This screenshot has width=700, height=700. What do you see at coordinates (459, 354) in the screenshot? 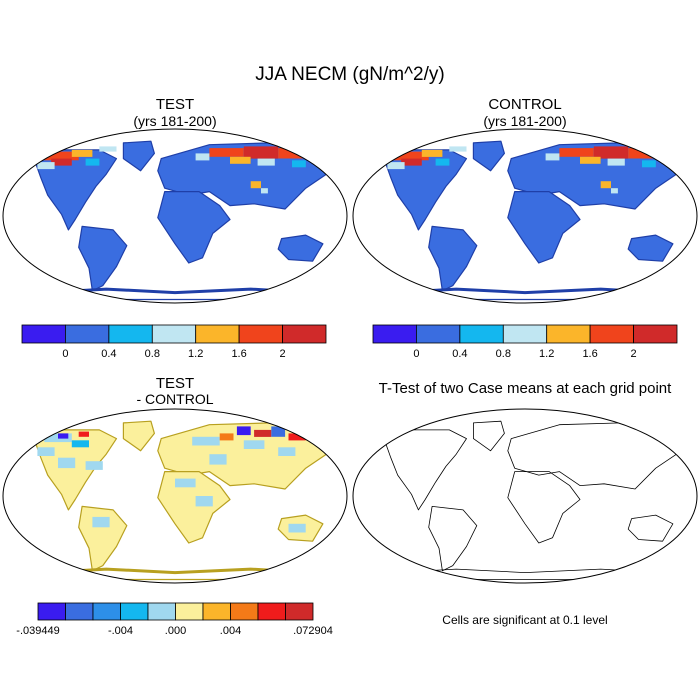
I see `control-colorbar-tick-label: 0.4` at bounding box center [459, 354].